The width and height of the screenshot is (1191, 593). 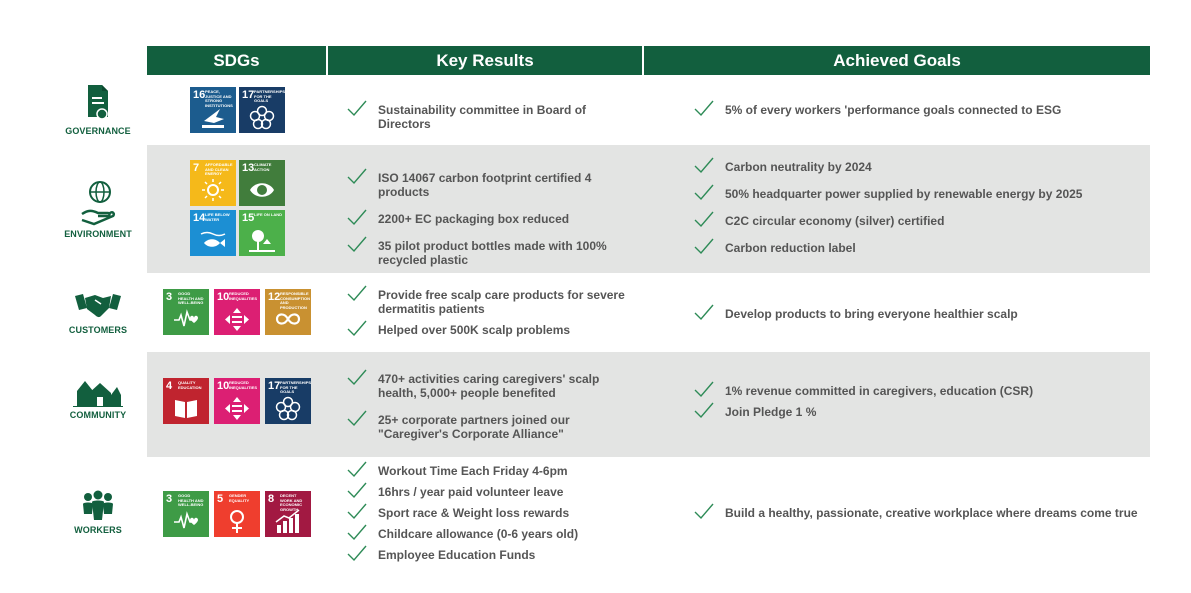 I want to click on sdg-number: 17, so click(x=248, y=95).